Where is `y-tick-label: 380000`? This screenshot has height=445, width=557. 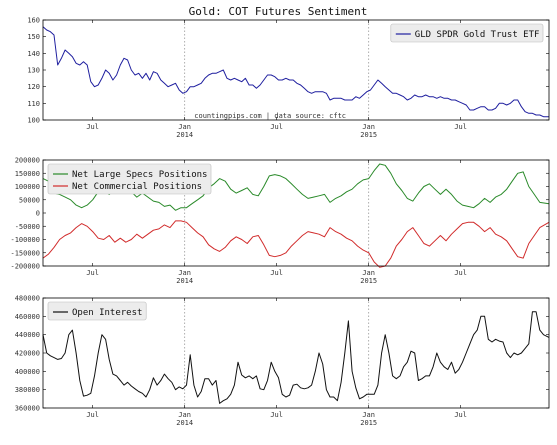 y-tick-label: 380000 is located at coordinates (27, 390).